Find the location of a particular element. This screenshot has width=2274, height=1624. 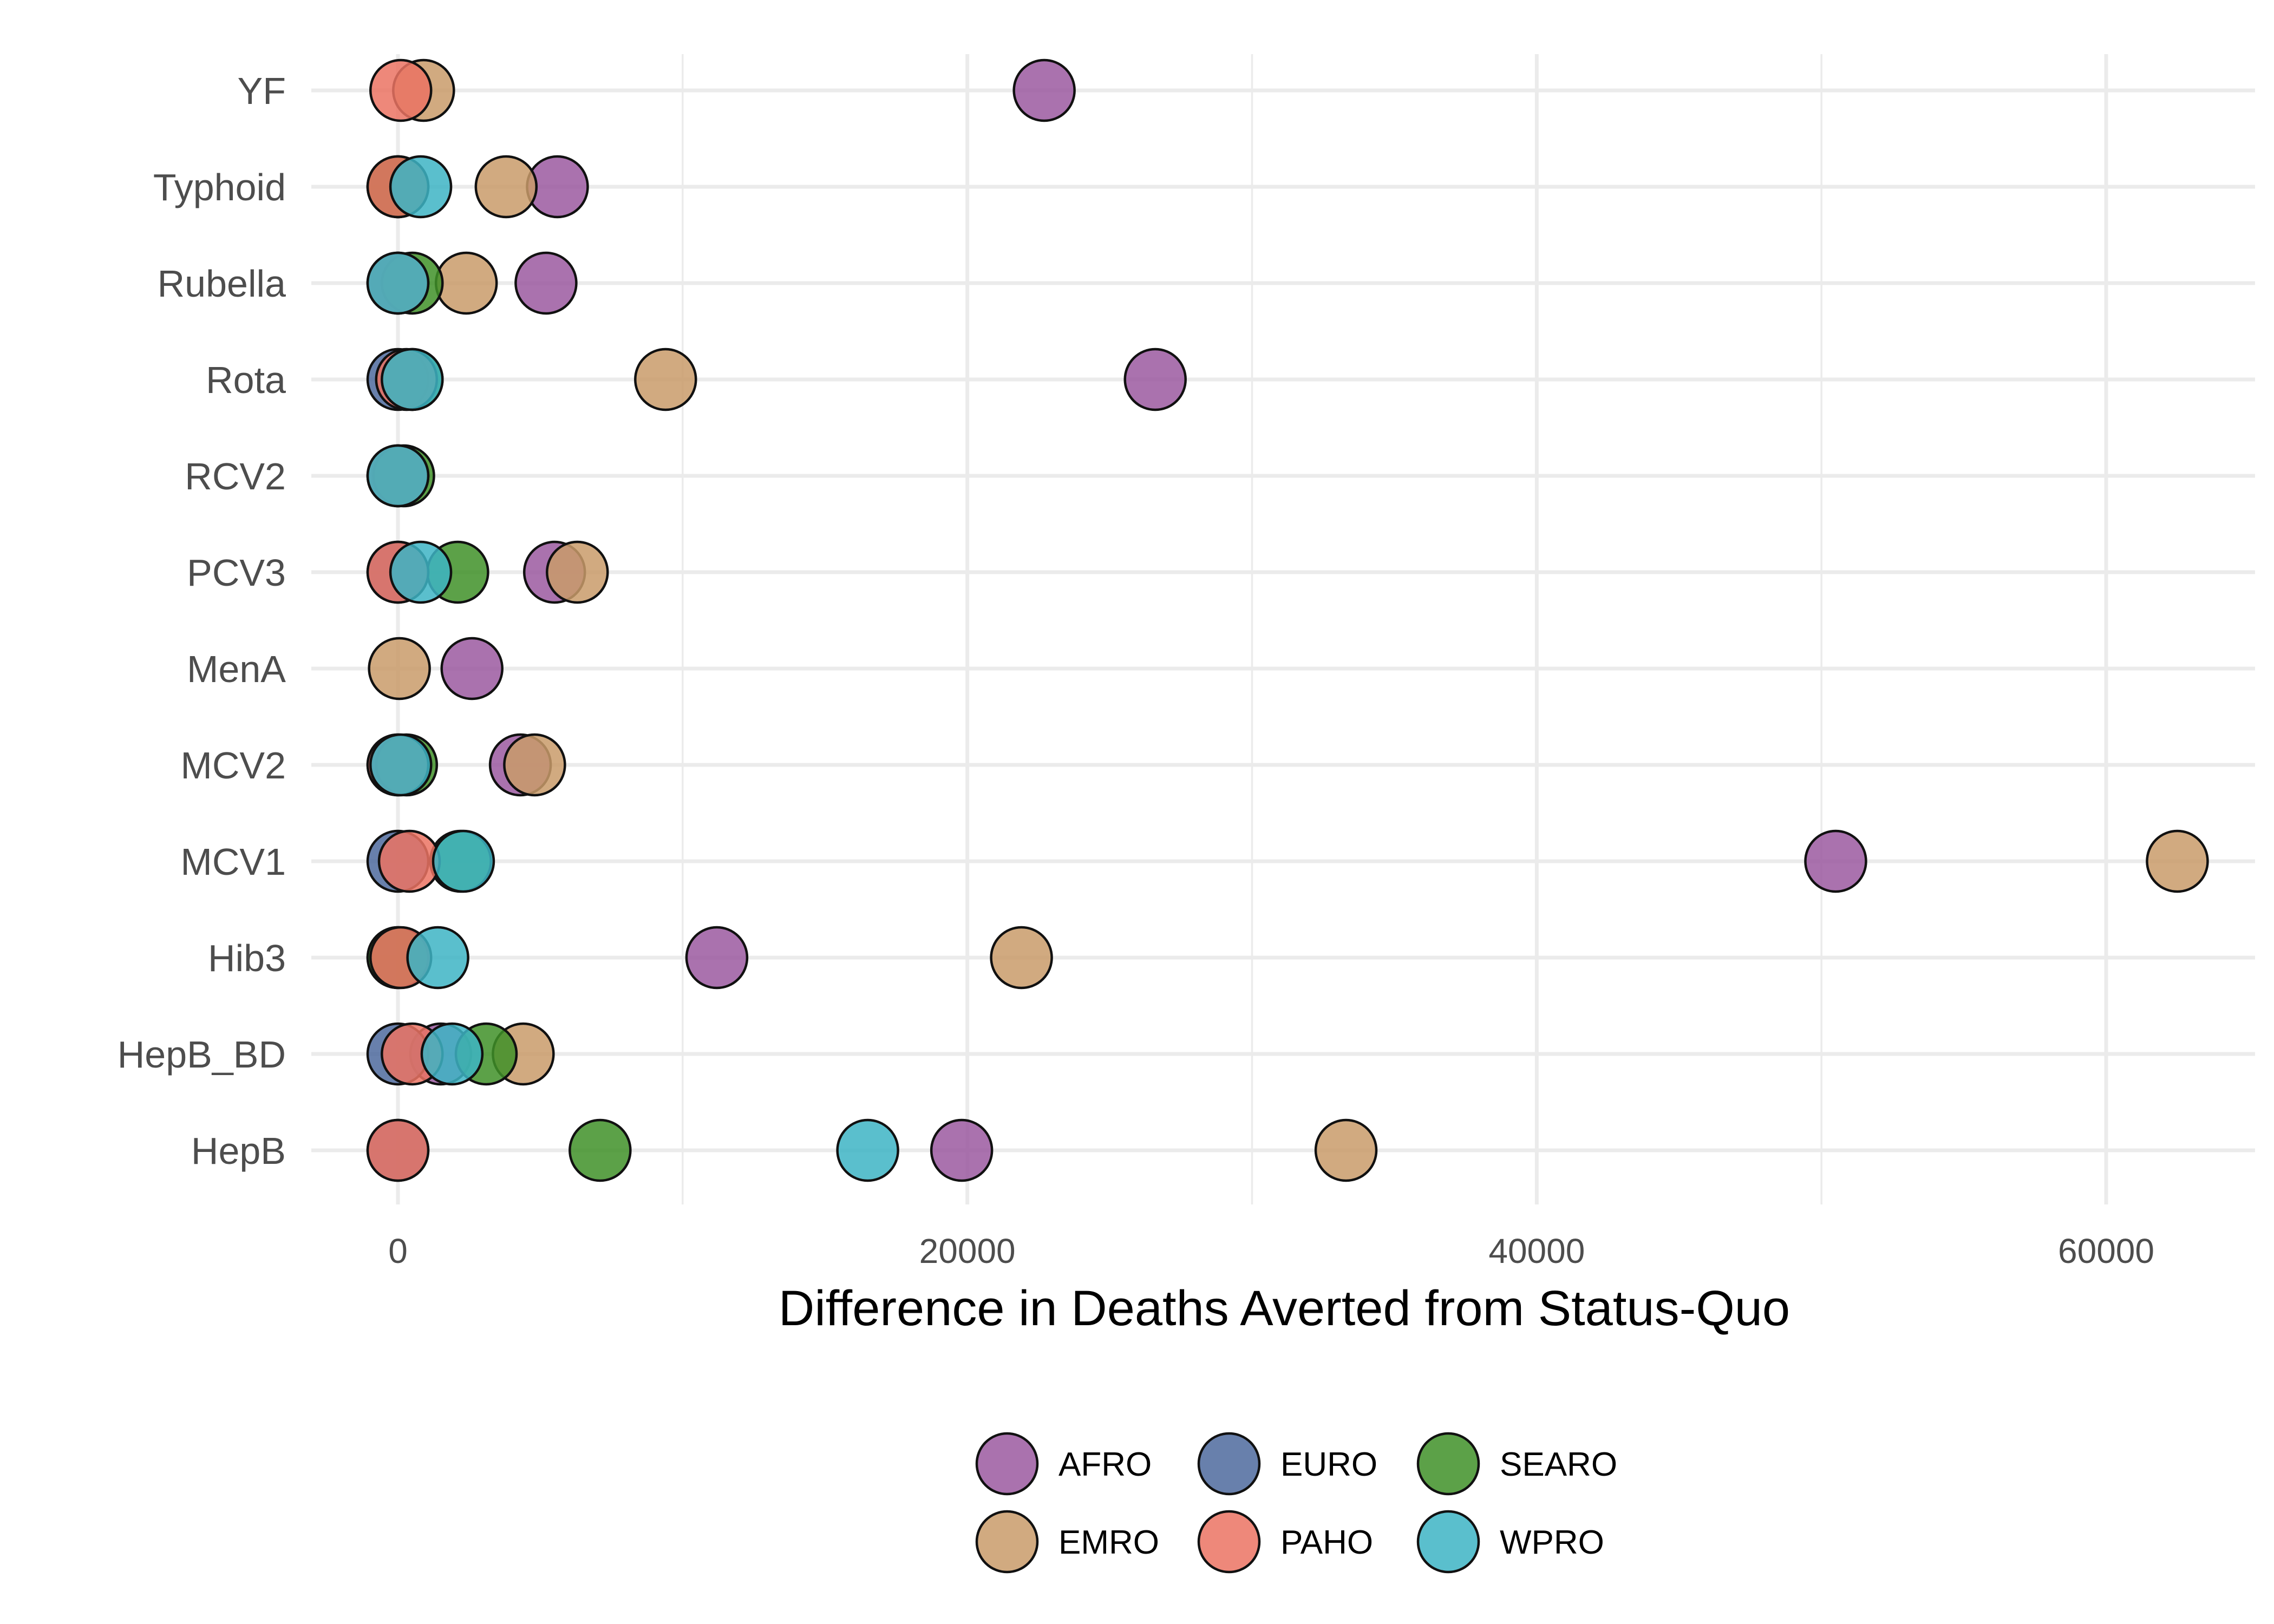

y-tick-label: Hib3 is located at coordinates (247, 958).